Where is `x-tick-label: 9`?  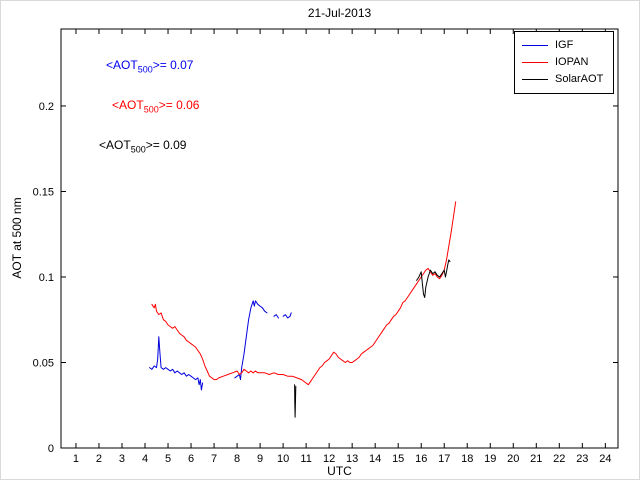
x-tick-label: 9 is located at coordinates (260, 459).